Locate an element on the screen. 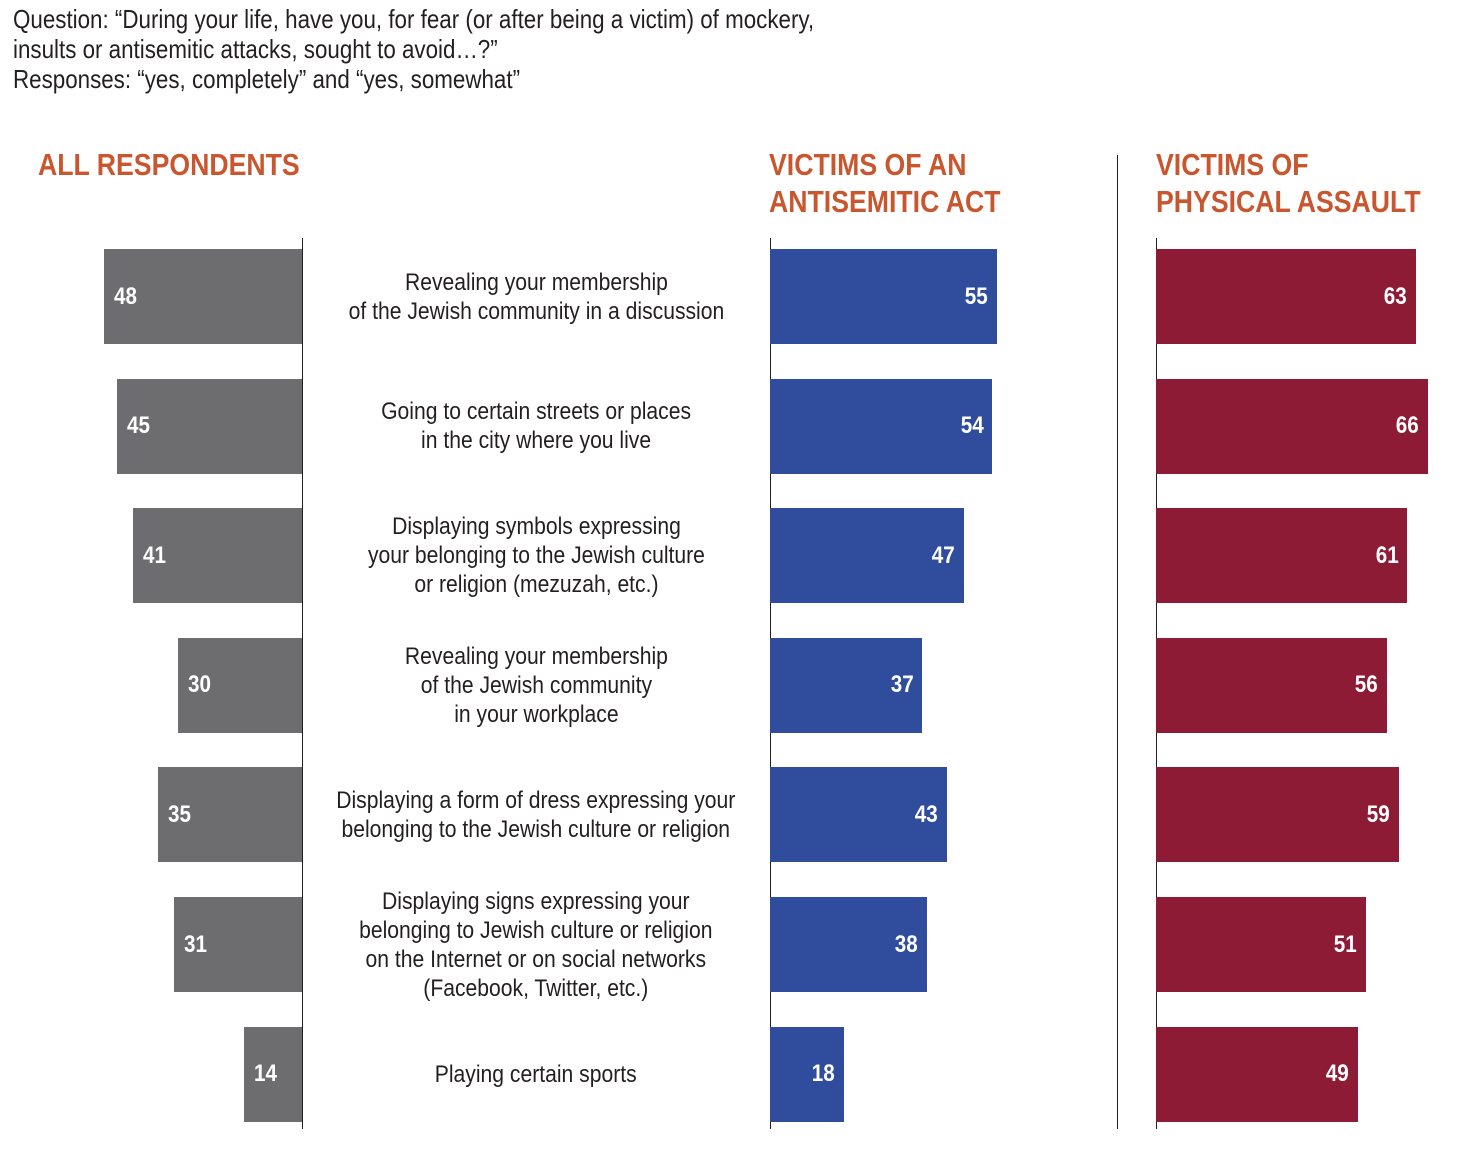  data-label-all-respondents: 48 is located at coordinates (126, 296).